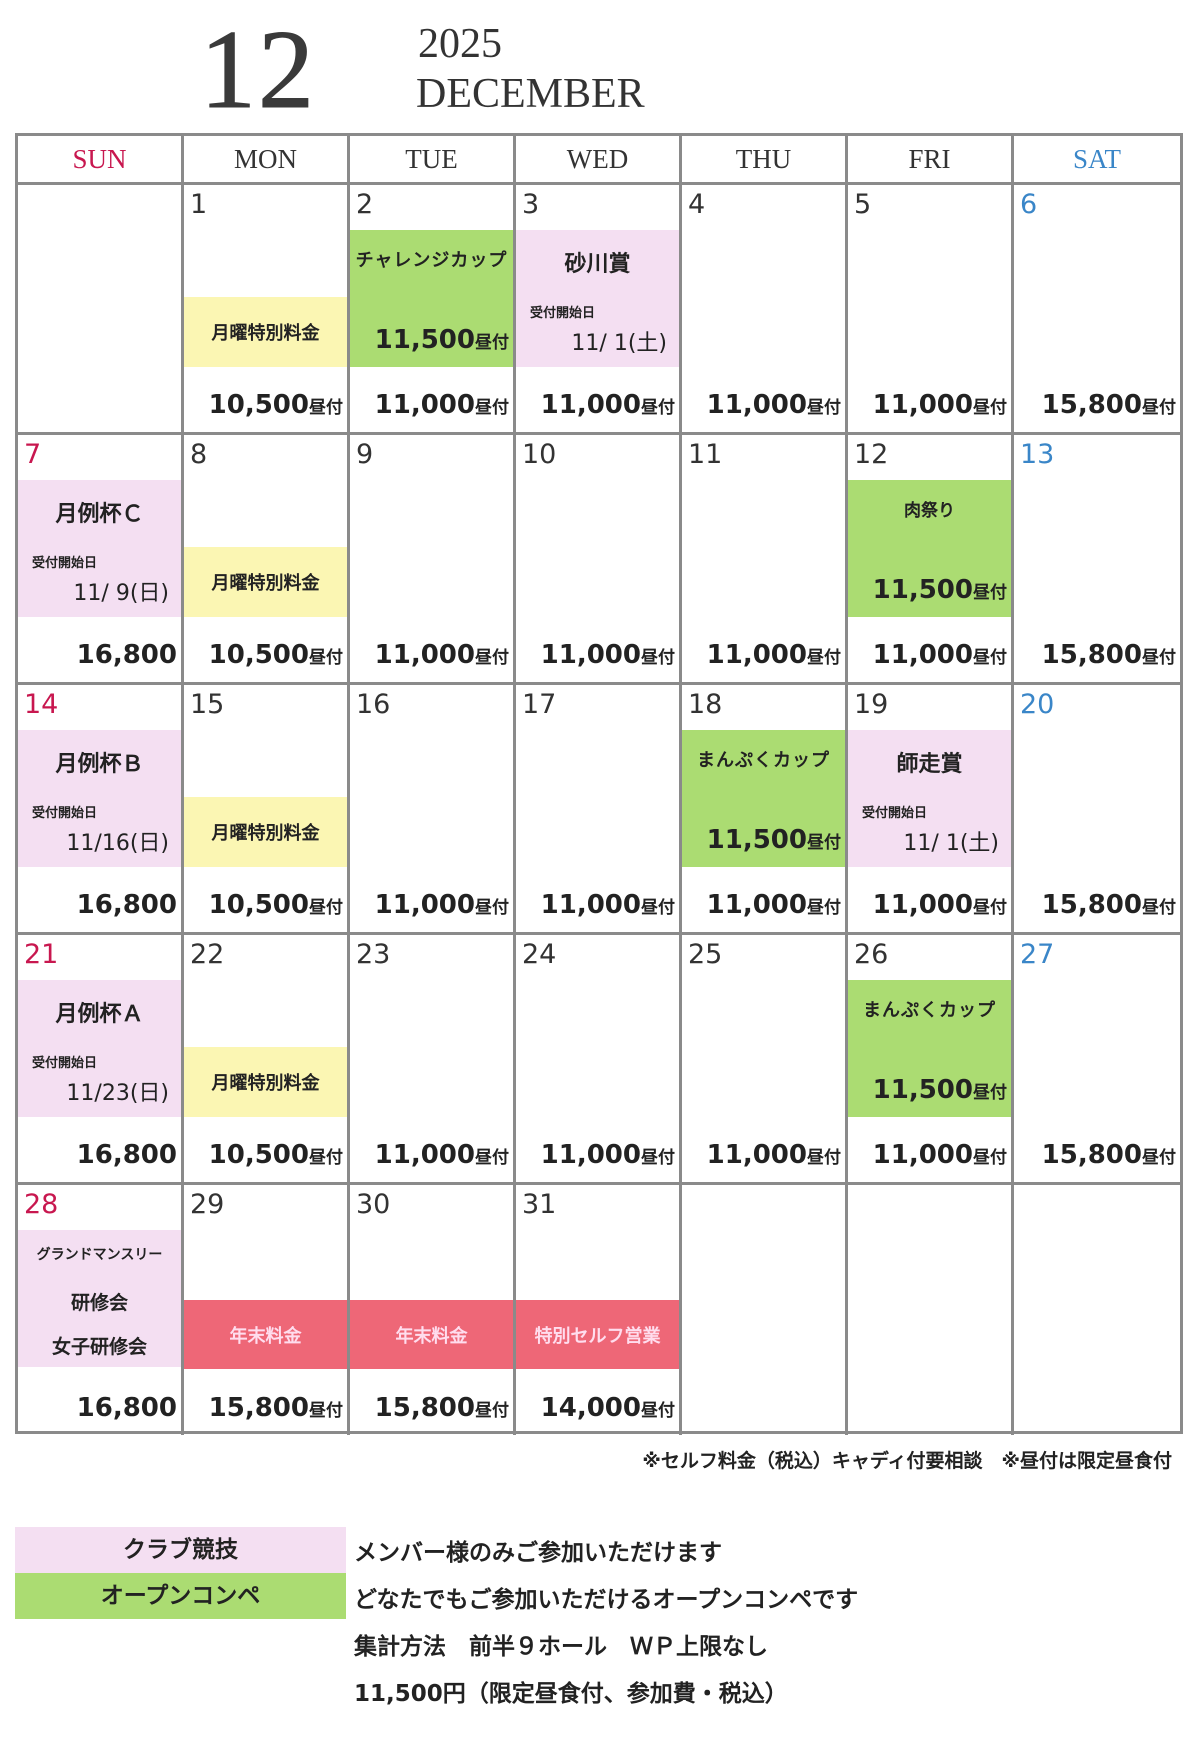 The height and width of the screenshot is (1739, 1200). I want to click on event-title: 月例杯Ａ, so click(99, 1014).